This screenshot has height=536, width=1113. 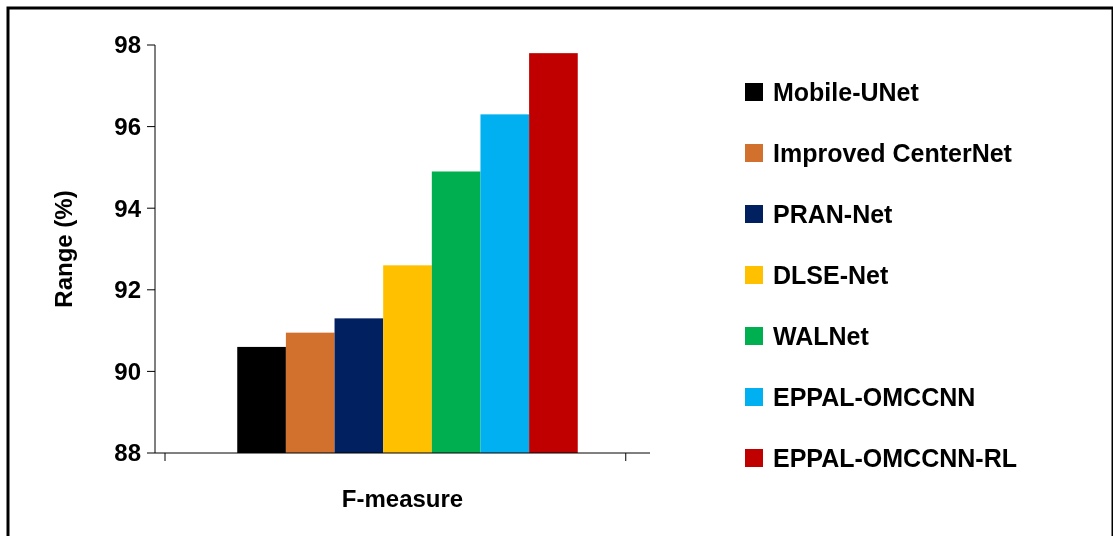 I want to click on x-axis-title: F-measure, so click(x=402, y=498).